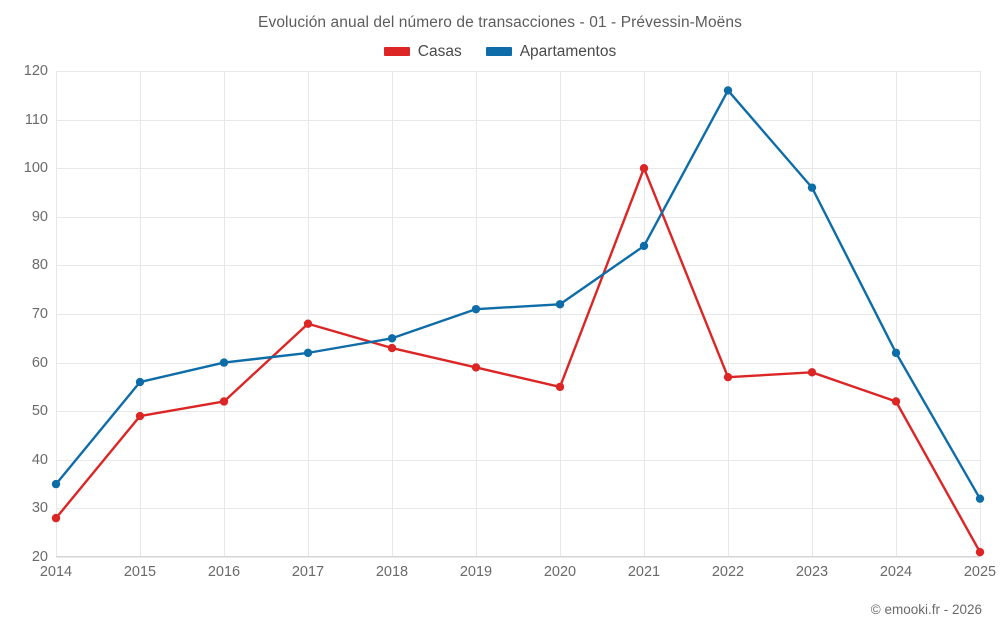 This screenshot has width=1000, height=625. Describe the element at coordinates (39, 508) in the screenshot. I see `y-axis-tick-label: 30` at that location.